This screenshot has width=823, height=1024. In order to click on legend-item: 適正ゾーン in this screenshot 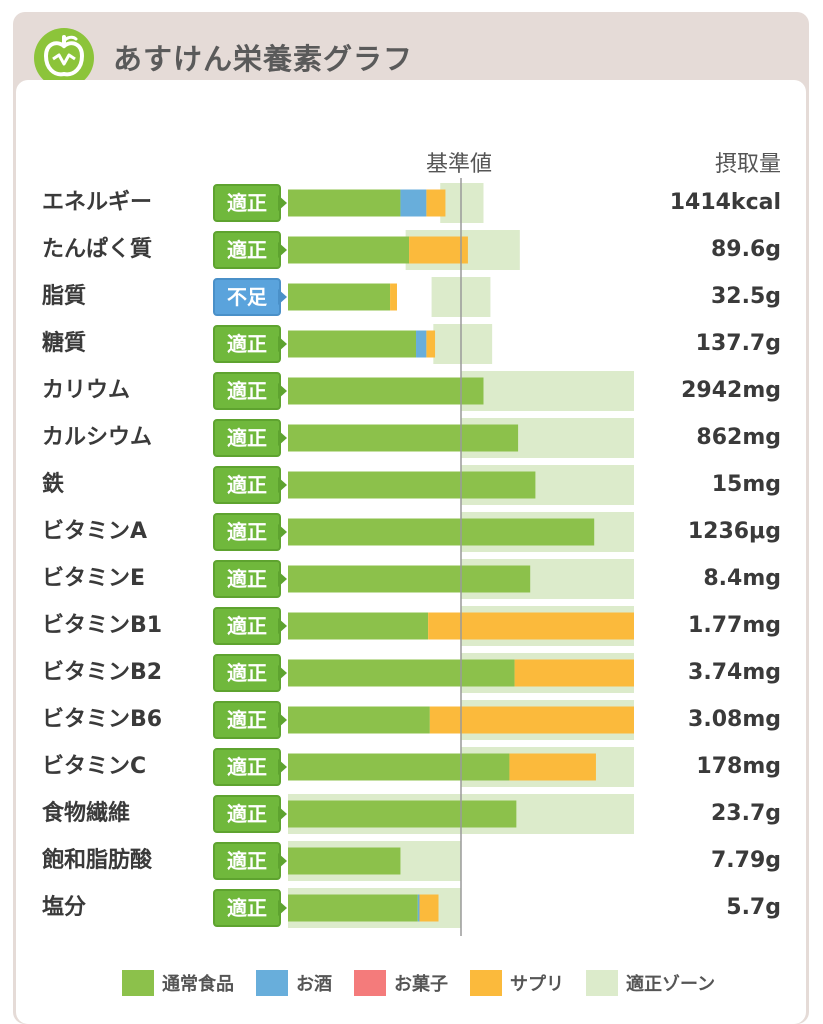, I will do `click(650, 983)`.